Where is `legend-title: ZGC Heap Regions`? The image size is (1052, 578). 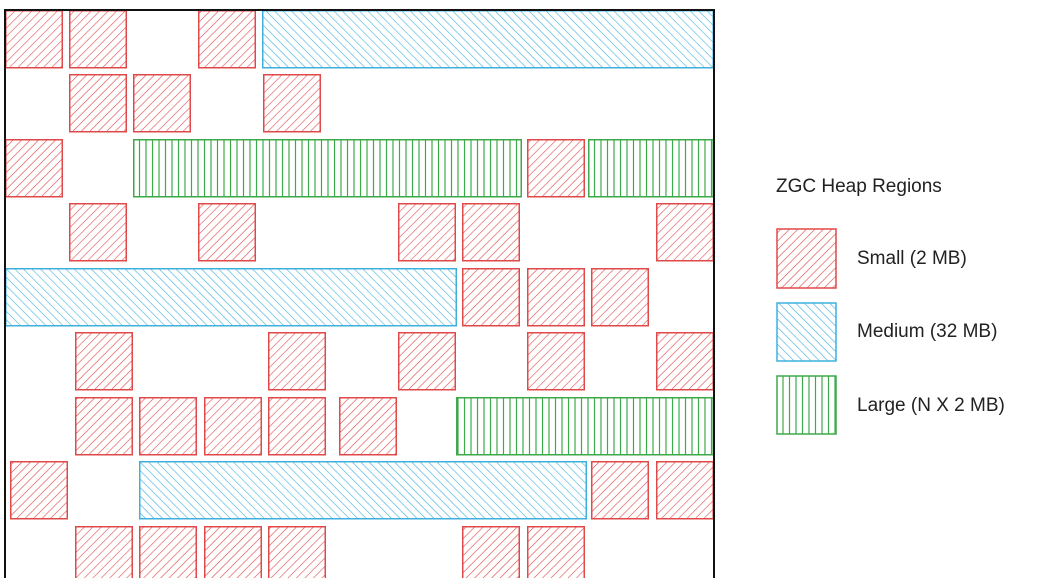
legend-title: ZGC Heap Regions is located at coordinates (859, 186).